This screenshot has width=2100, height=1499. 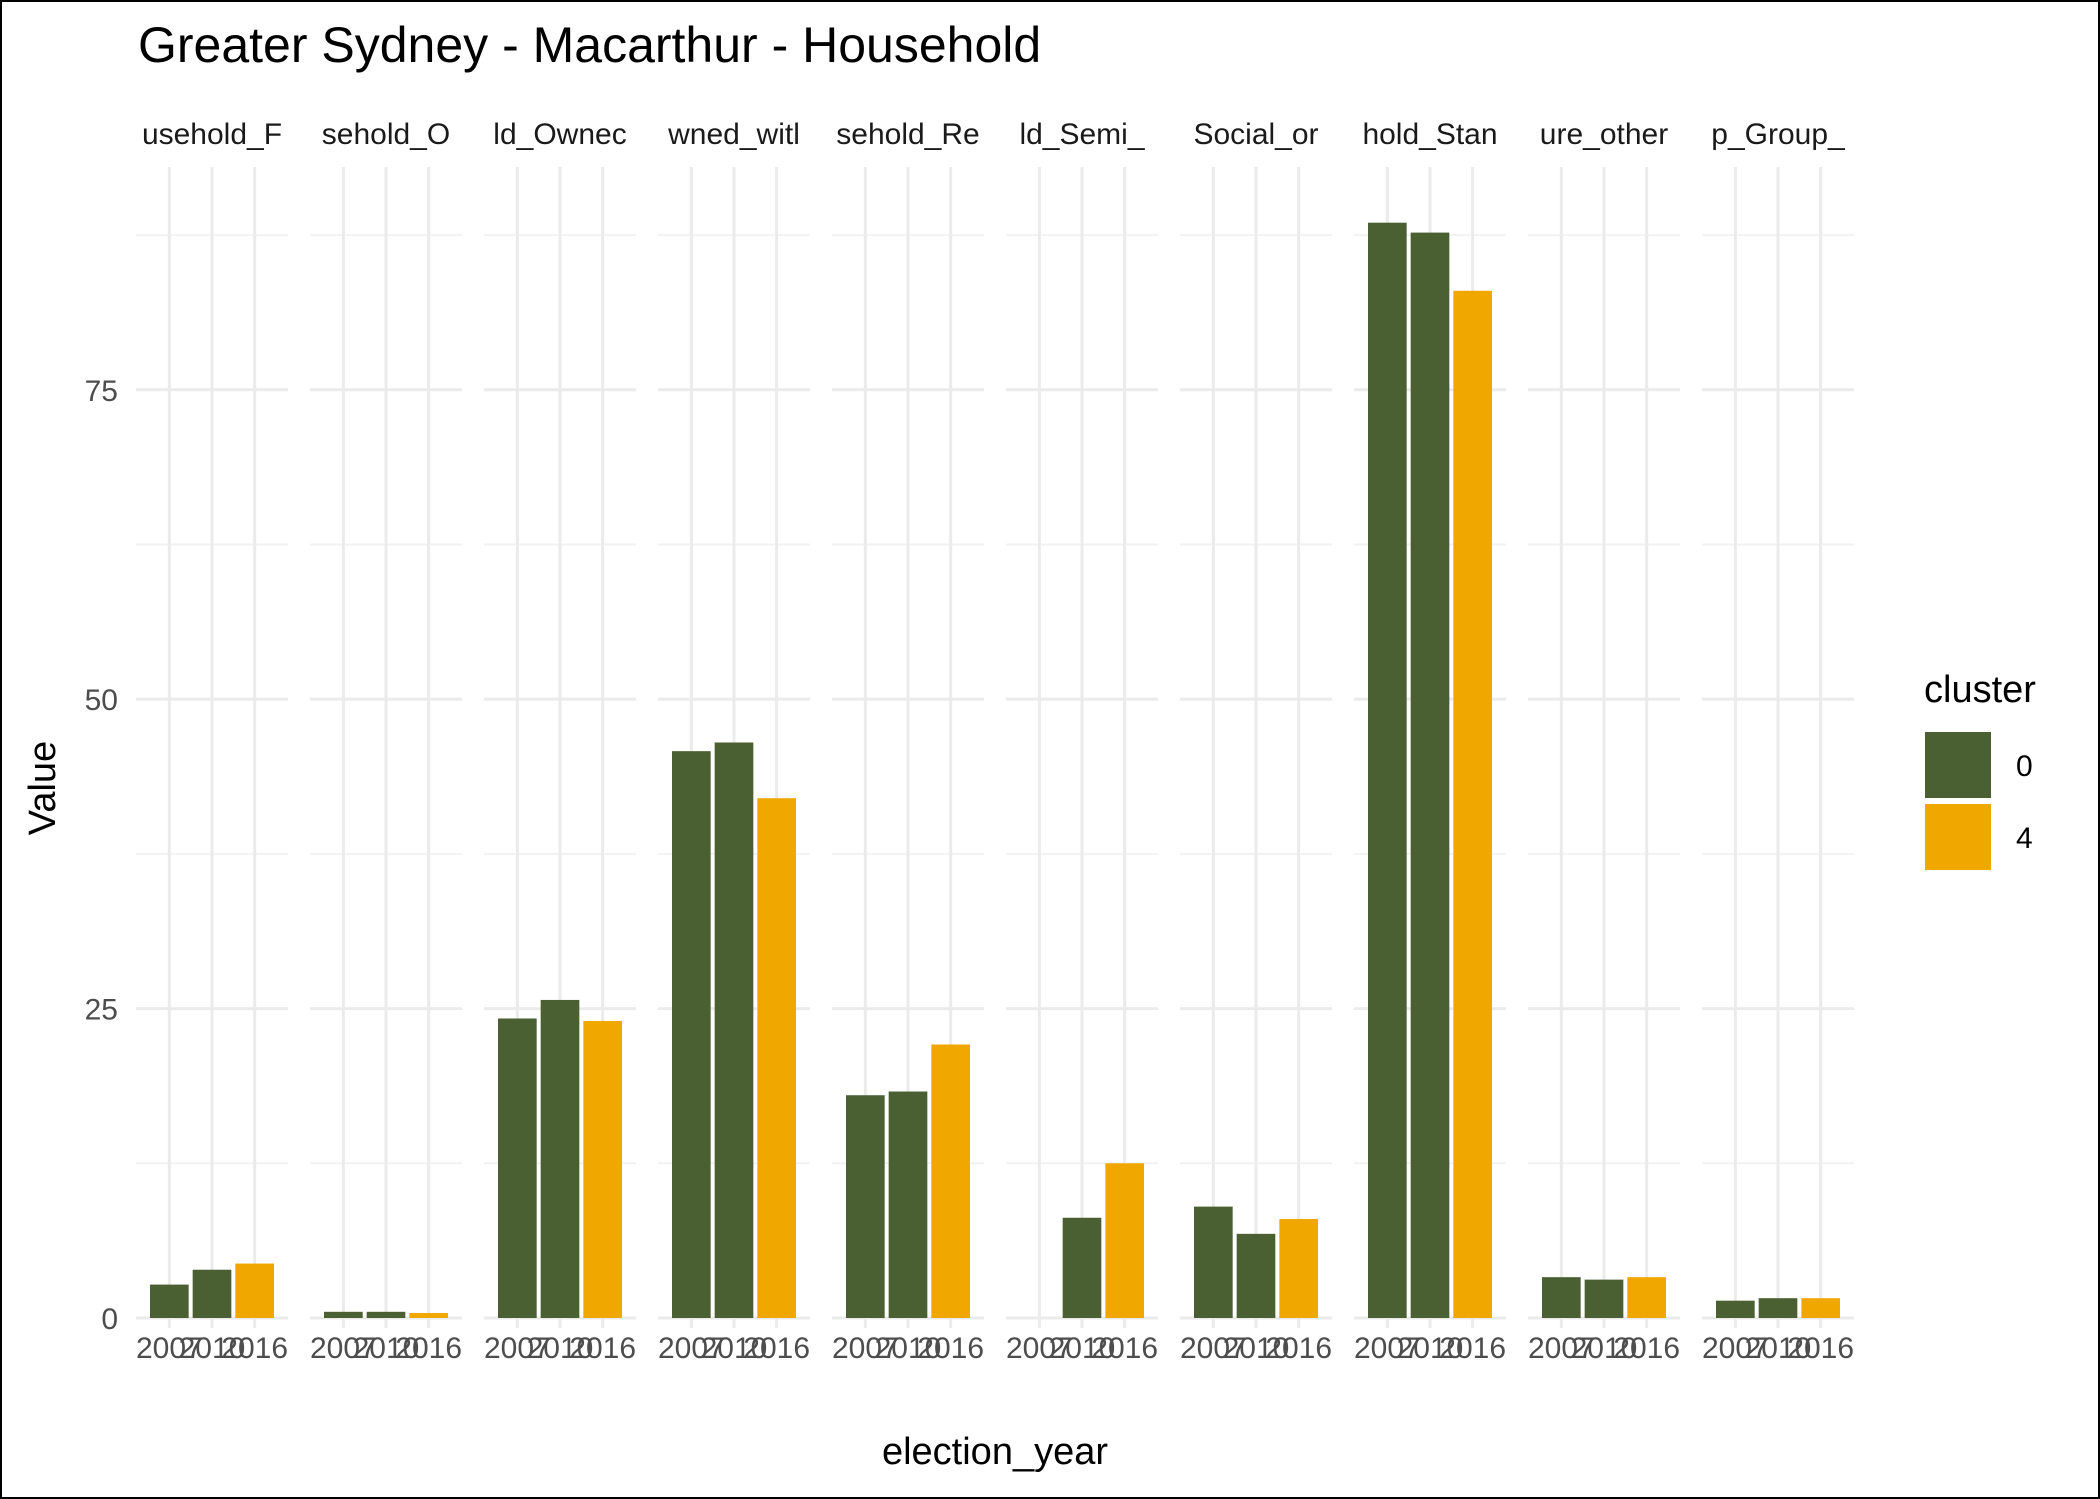 What do you see at coordinates (2024, 766) in the screenshot?
I see `legend-label: 0` at bounding box center [2024, 766].